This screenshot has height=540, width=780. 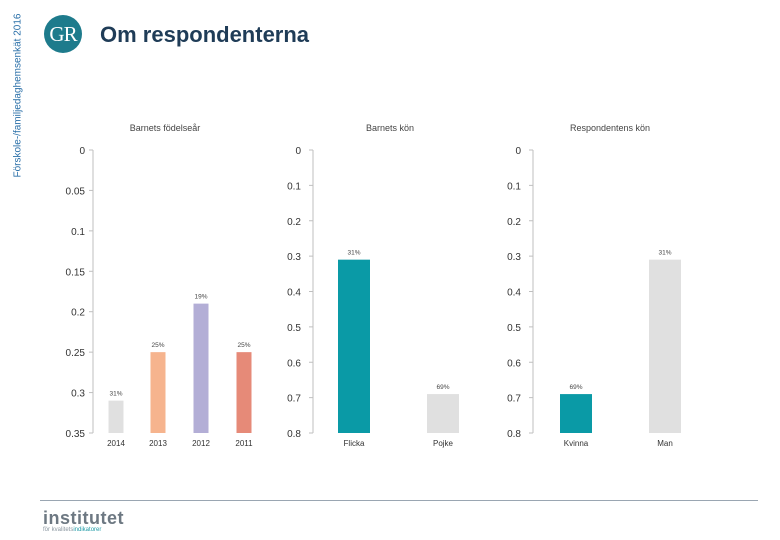 I want to click on chart-3-title: Respondentens kön, so click(x=610, y=128).